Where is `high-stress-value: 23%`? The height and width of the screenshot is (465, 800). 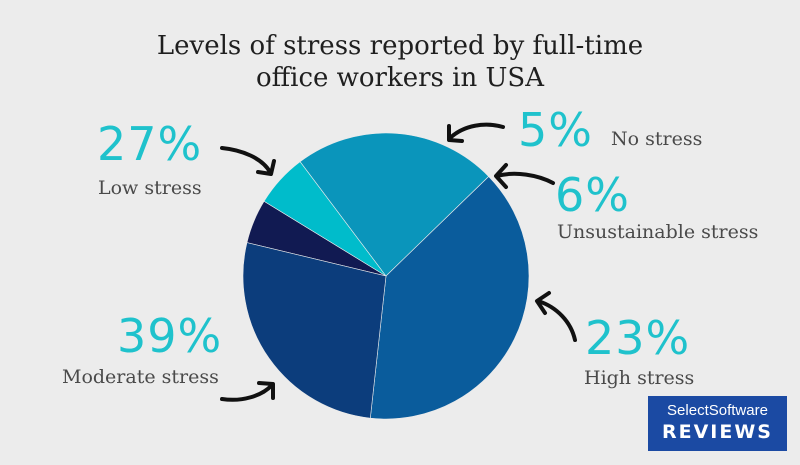
high-stress-value: 23% is located at coordinates (638, 338).